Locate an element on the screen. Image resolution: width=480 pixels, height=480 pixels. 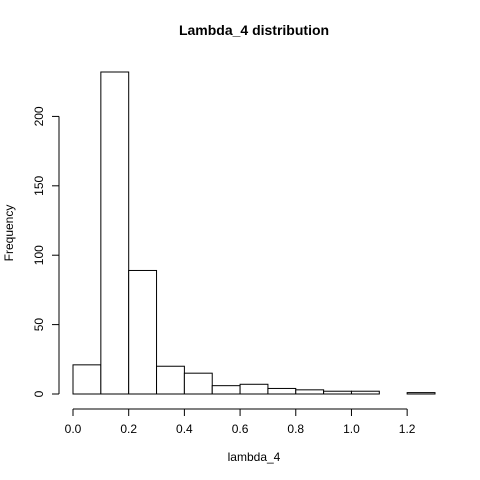
y-tick-label: 100 is located at coordinates (39, 255).